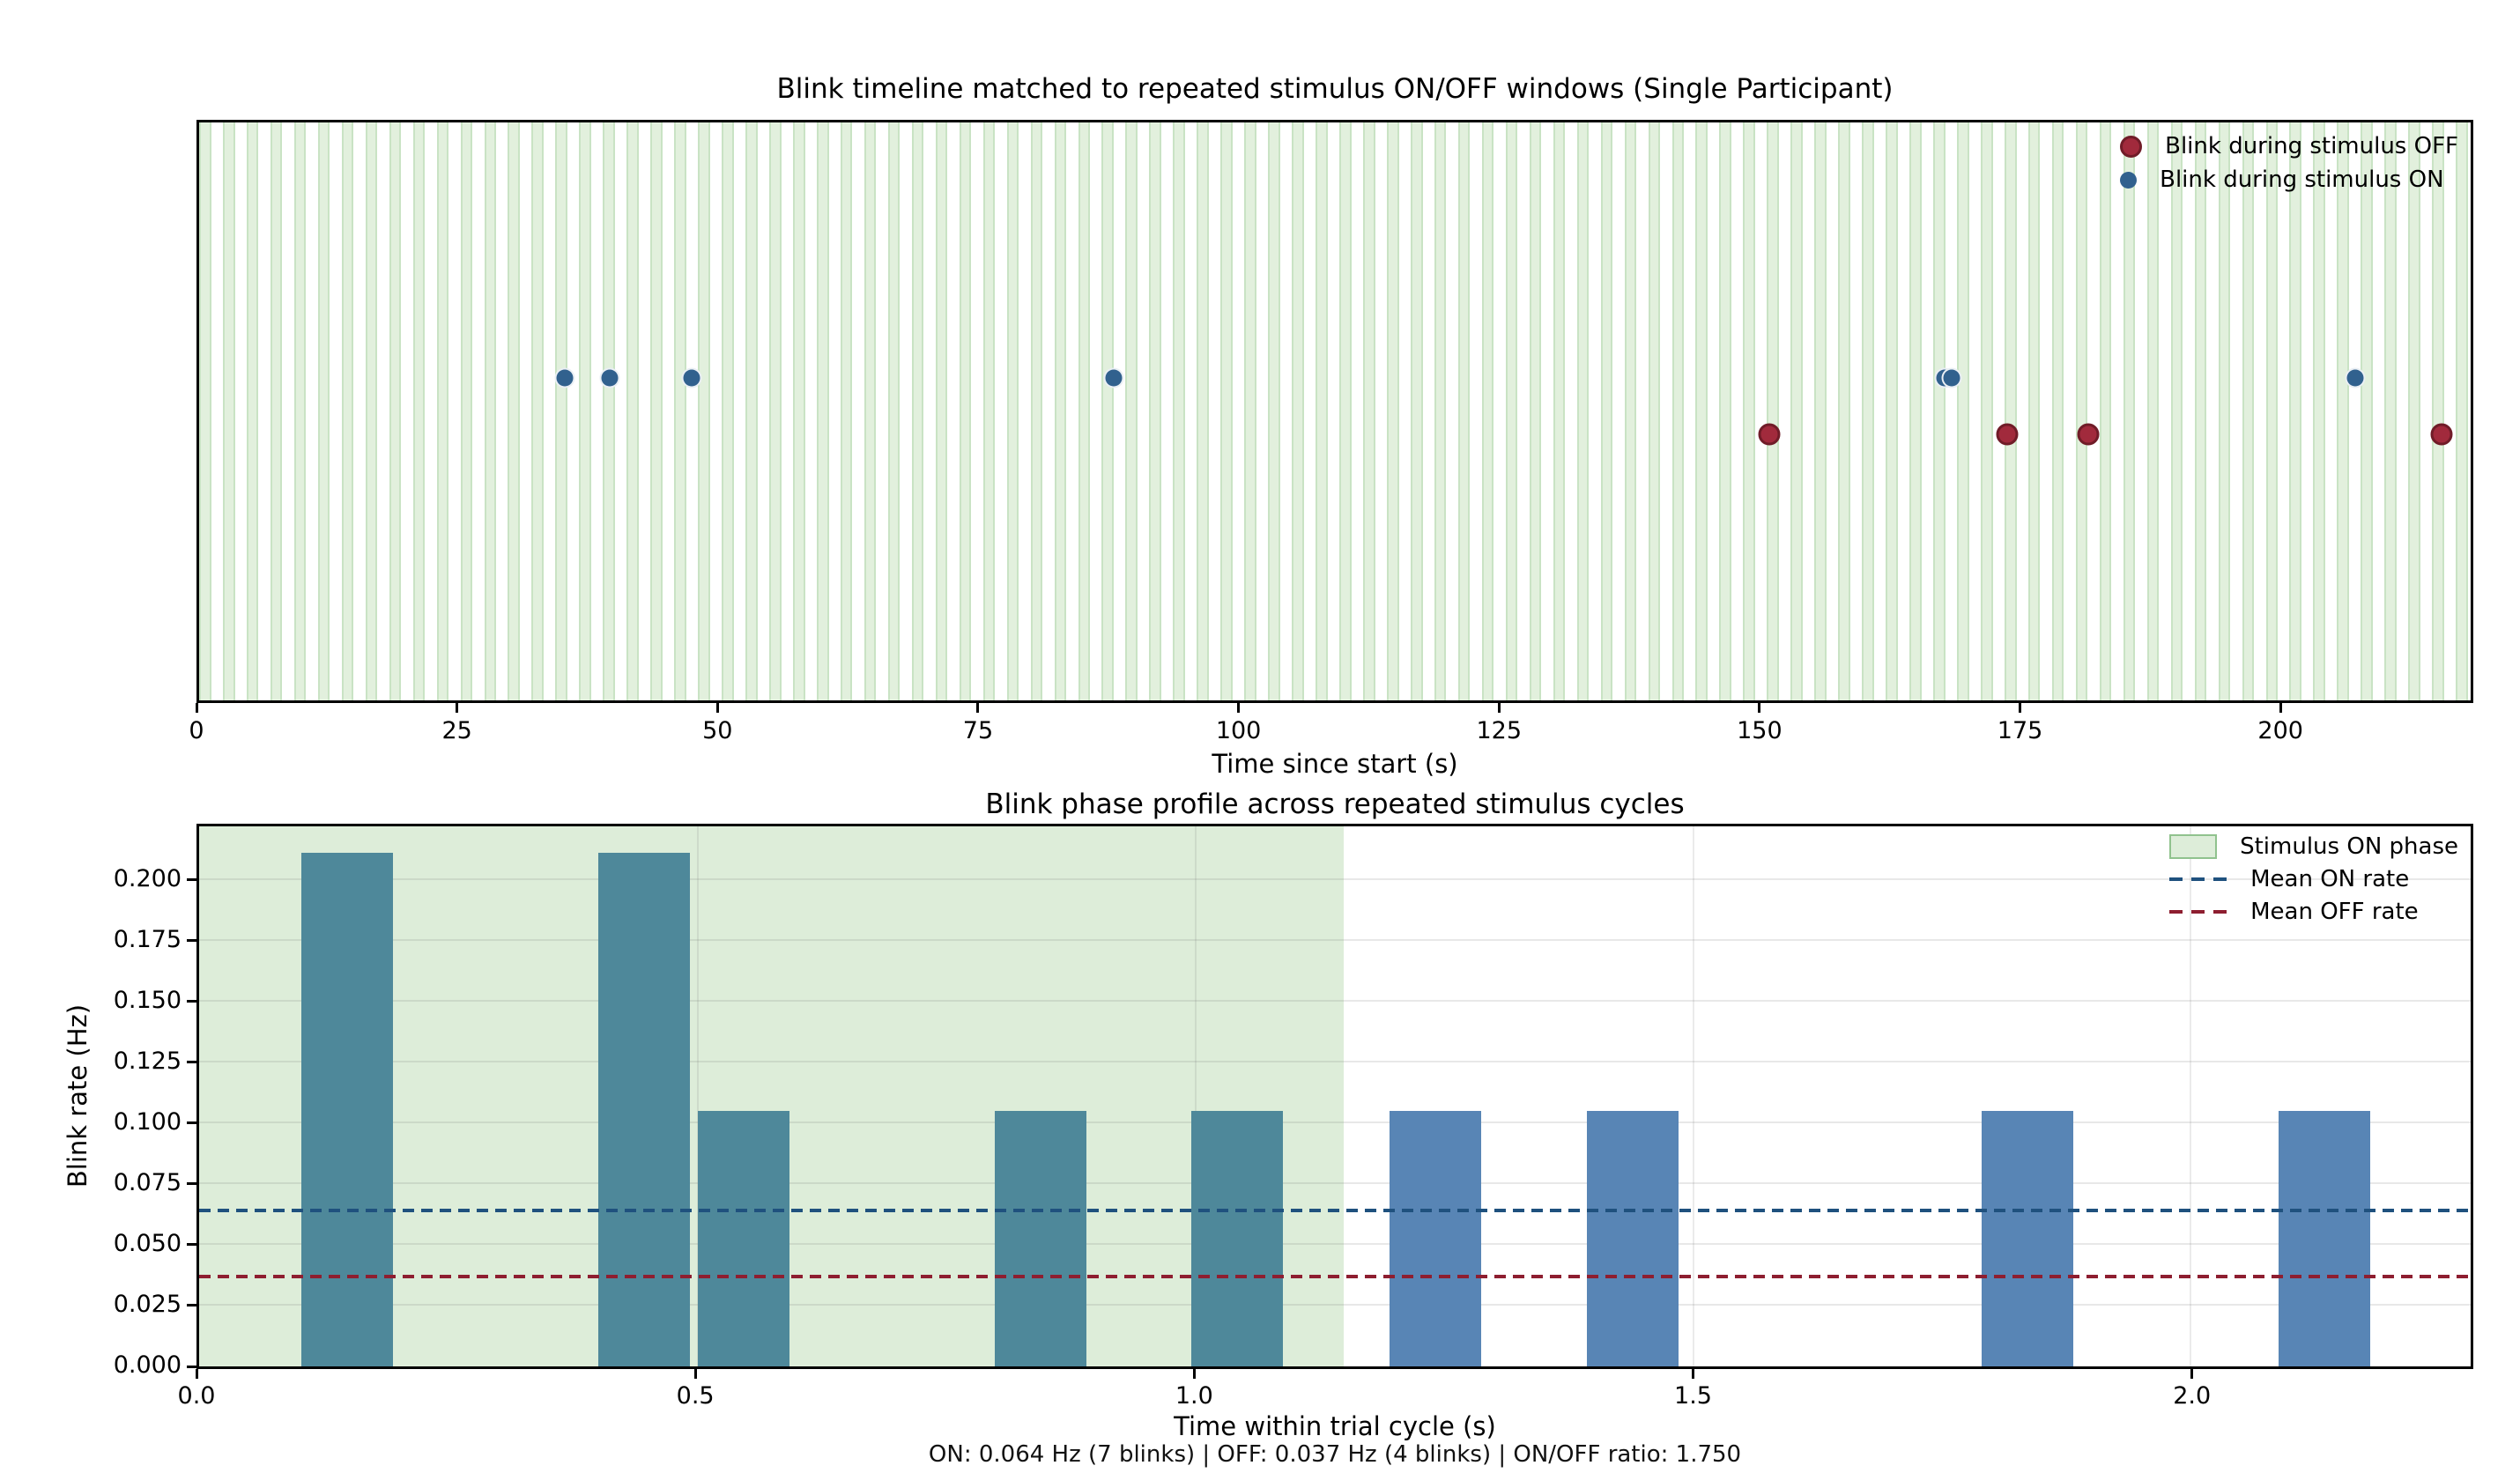 This screenshot has height=1473, width=2520. What do you see at coordinates (2283, 180) in the screenshot?
I see `legend-row-blink-on: Blink during stimulus ON` at bounding box center [2283, 180].